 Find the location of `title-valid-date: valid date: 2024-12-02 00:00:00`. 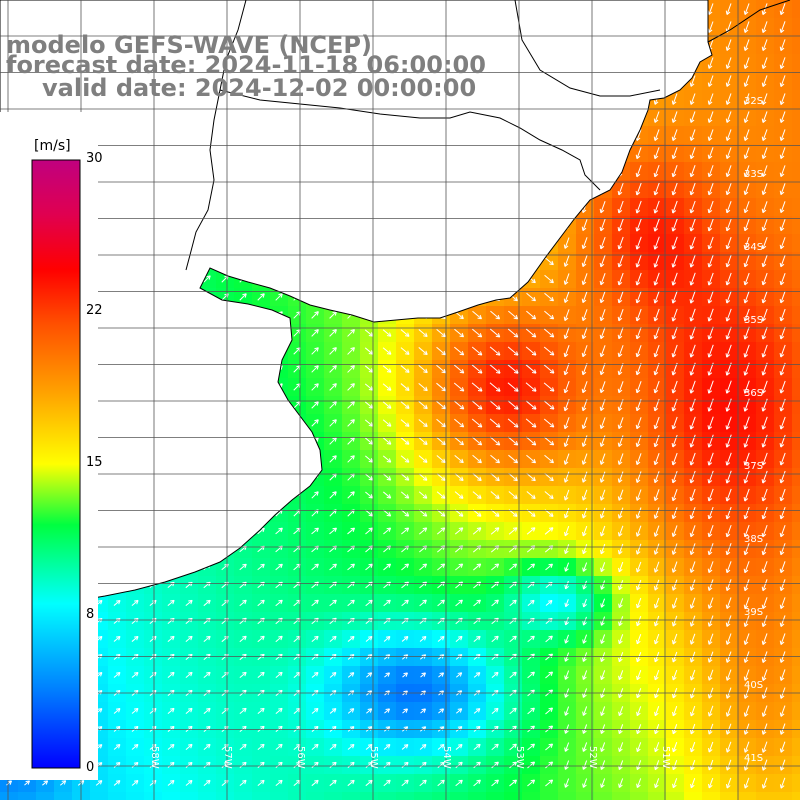

title-valid-date: valid date: 2024-12-02 00:00:00 is located at coordinates (259, 88).